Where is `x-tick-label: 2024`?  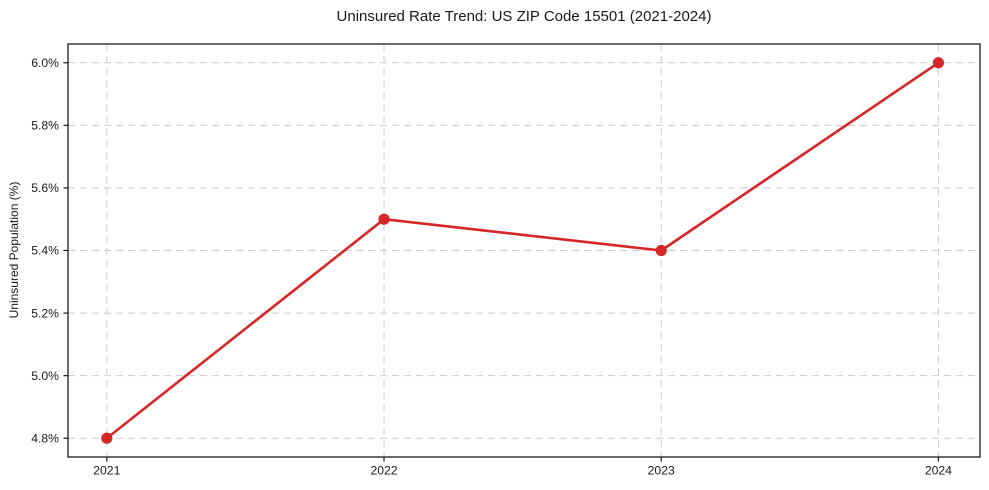
x-tick-label: 2024 is located at coordinates (938, 471).